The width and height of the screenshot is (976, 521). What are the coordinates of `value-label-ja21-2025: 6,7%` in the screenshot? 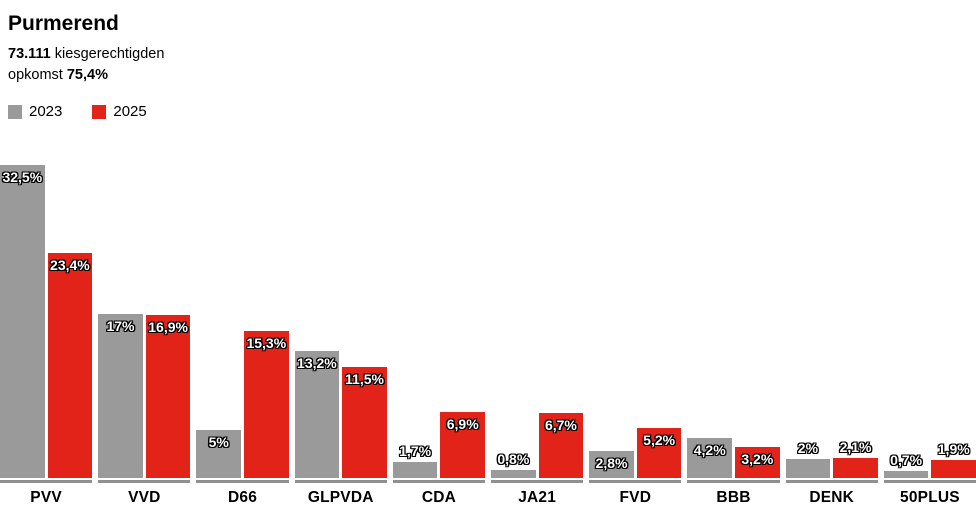 It's located at (560, 425).